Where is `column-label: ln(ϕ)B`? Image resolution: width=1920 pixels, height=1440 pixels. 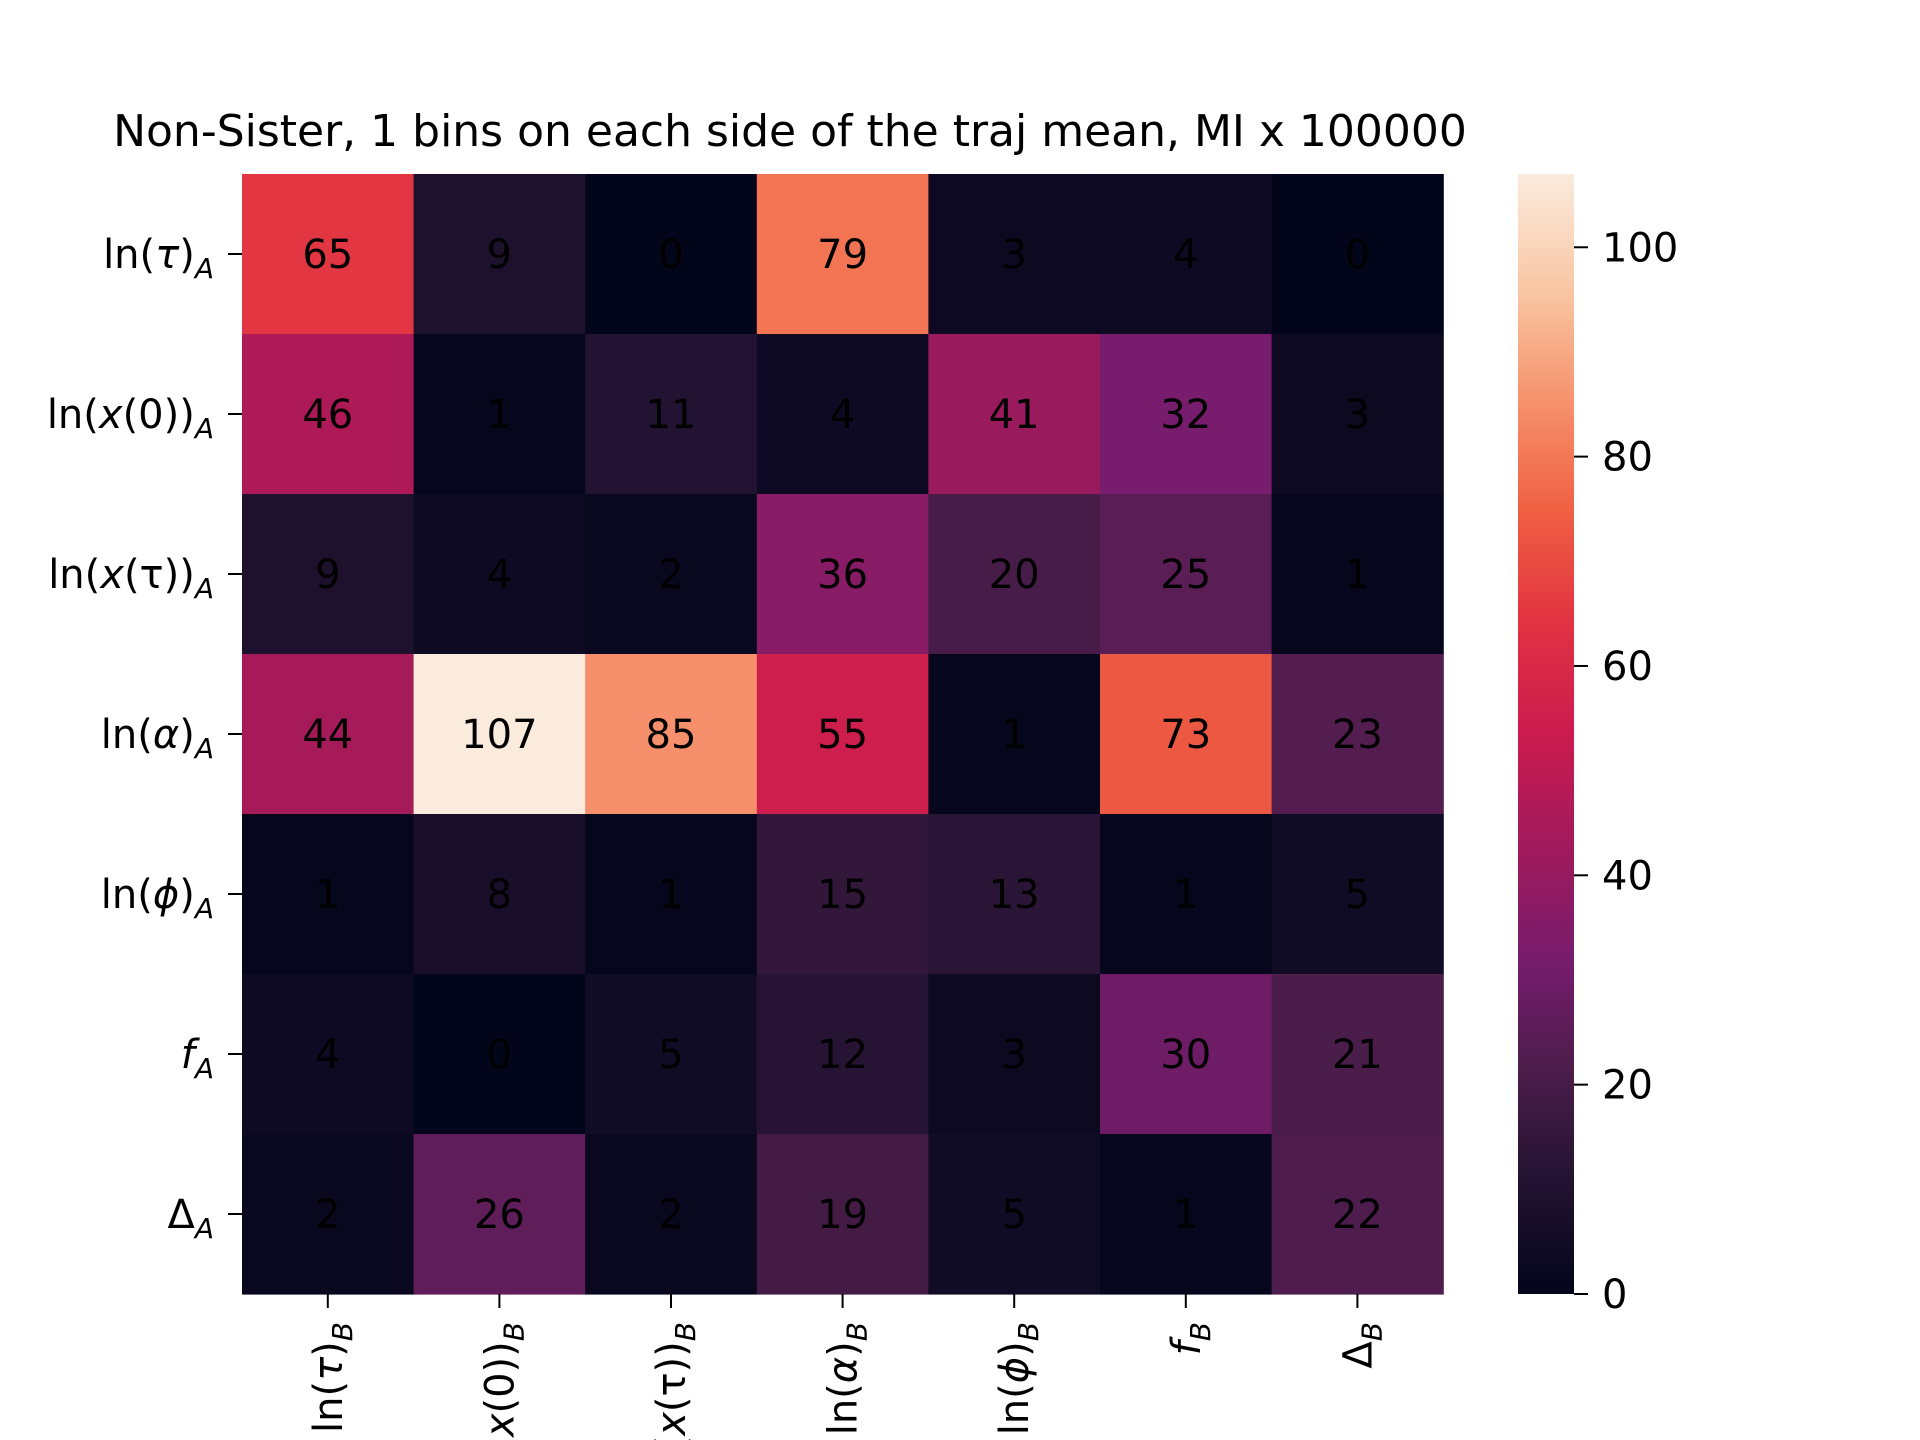 column-label: ln(ϕ)B is located at coordinates (1018, 1378).